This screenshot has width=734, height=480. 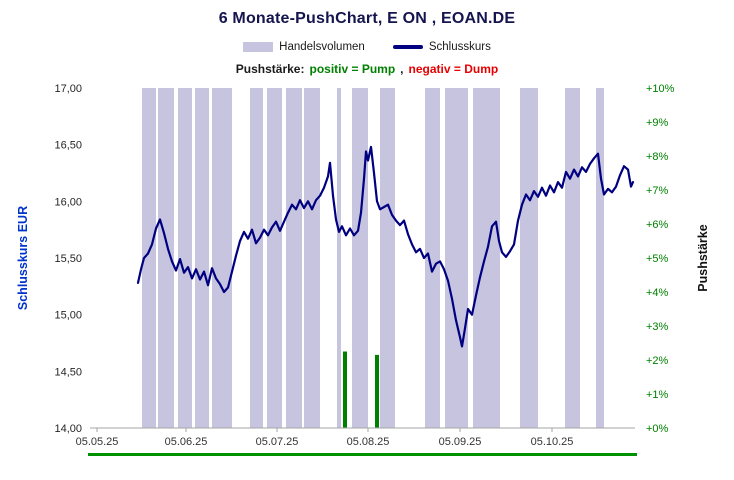 I want to click on y-tick-label-right: +6%, so click(x=657, y=225).